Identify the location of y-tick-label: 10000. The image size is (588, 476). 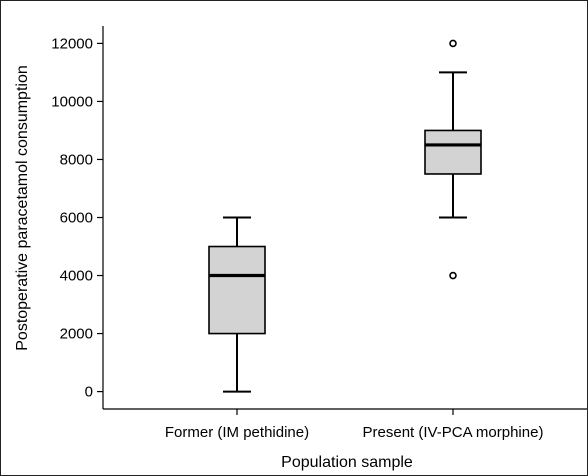
(72, 101).